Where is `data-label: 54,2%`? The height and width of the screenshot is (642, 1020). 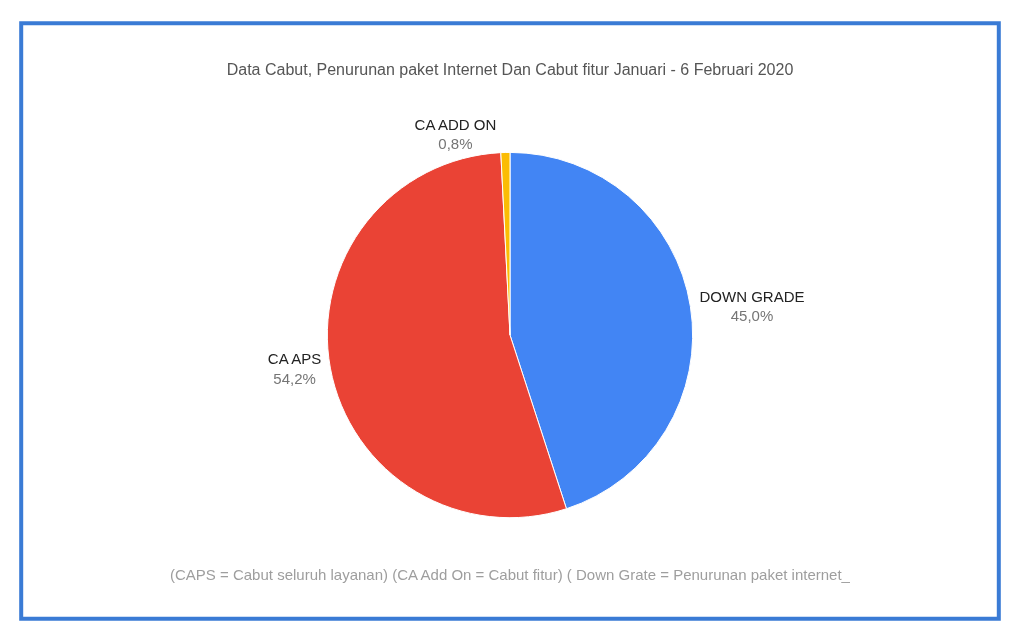
data-label: 54,2% is located at coordinates (294, 378).